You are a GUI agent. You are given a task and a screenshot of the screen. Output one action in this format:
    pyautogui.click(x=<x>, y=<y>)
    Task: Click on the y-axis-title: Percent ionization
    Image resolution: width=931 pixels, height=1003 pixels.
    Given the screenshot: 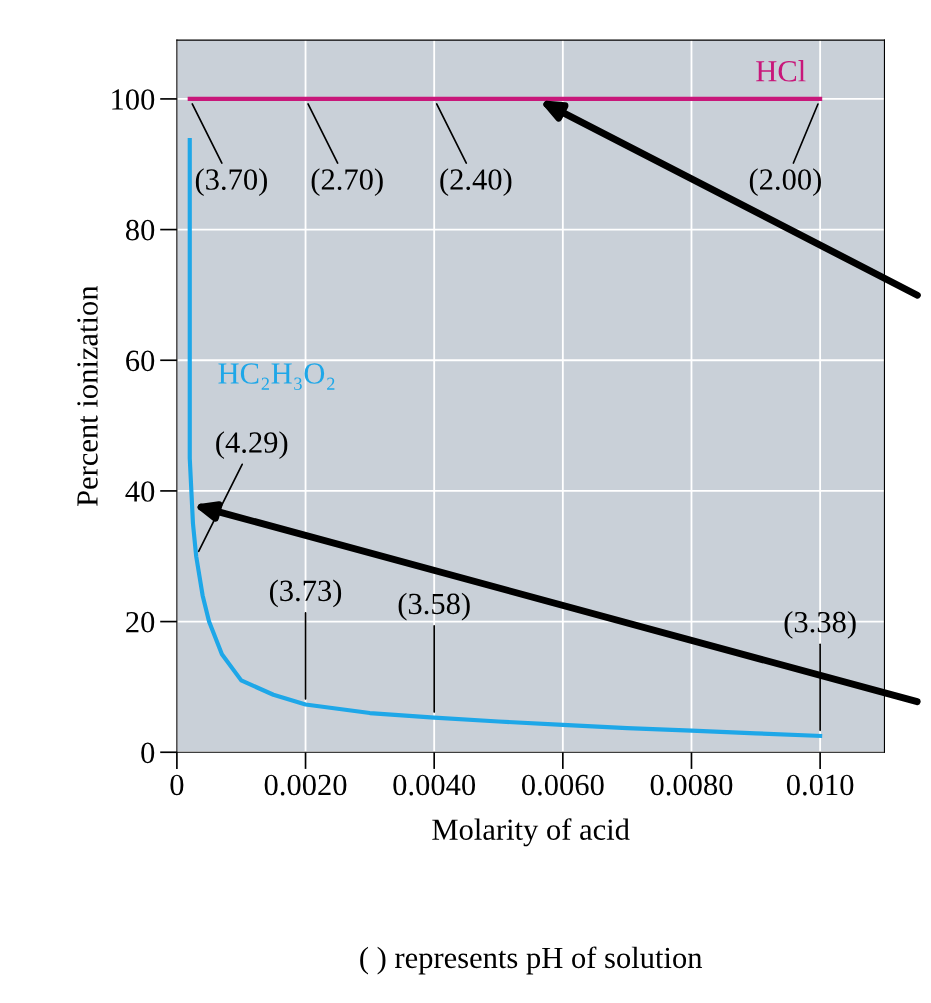 What is the action you would take?
    pyautogui.click(x=87, y=396)
    